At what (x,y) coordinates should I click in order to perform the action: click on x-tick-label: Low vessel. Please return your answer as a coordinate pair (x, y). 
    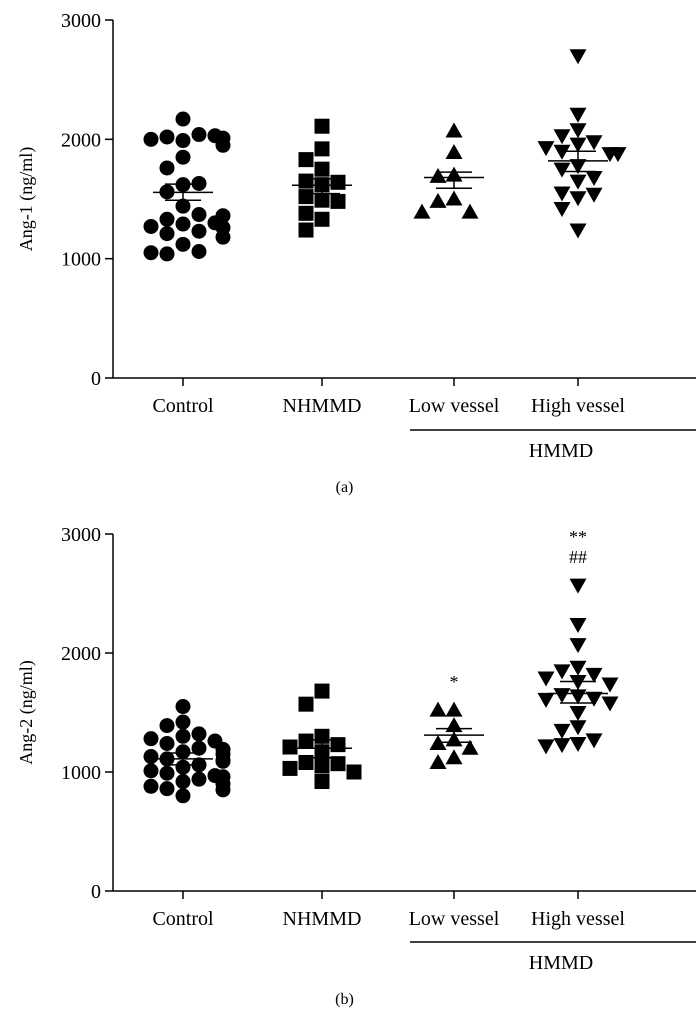
    Looking at the image, I should click on (454, 406).